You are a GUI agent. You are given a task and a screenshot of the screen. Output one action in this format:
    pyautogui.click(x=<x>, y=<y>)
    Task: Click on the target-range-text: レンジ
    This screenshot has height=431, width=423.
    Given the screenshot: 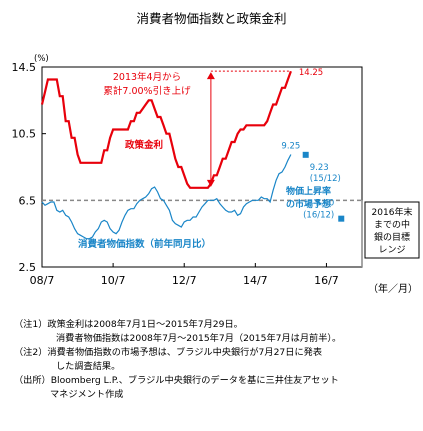 What is the action you would take?
    pyautogui.click(x=391, y=251)
    